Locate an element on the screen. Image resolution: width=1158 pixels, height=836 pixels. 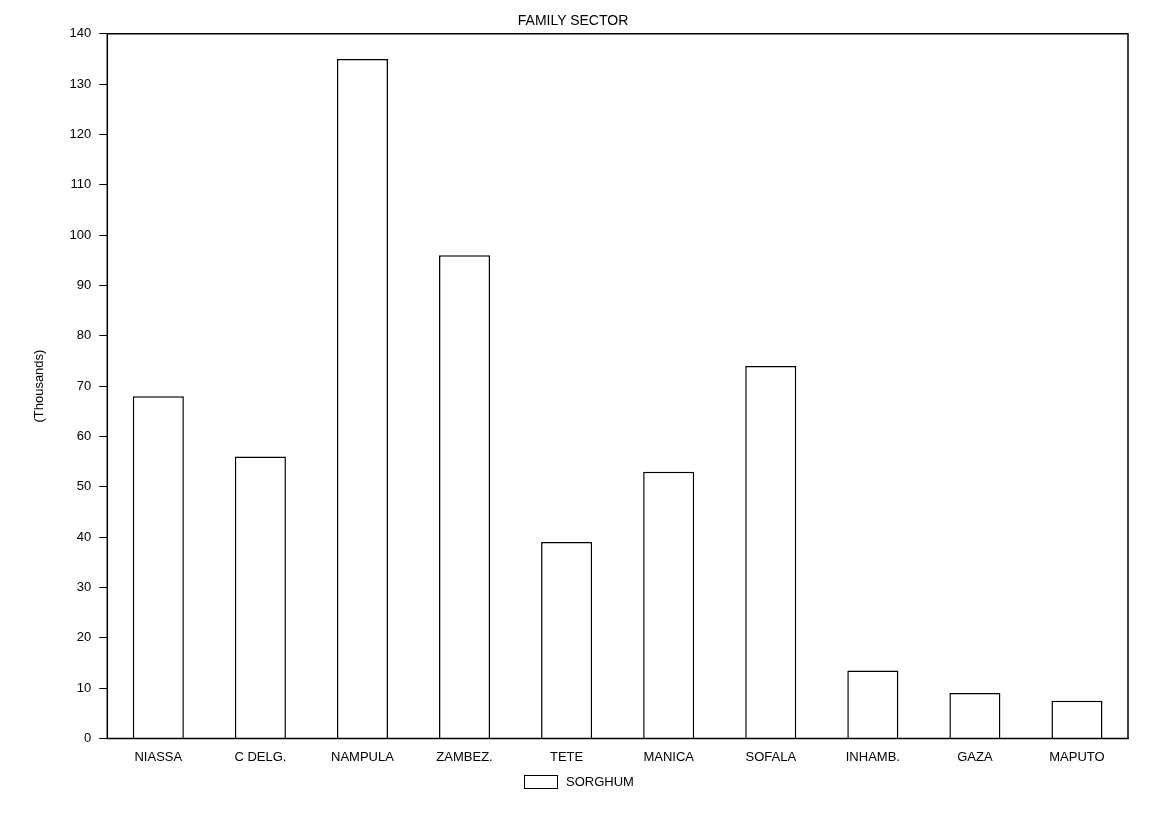
y-tick-label: 110 is located at coordinates (81, 184).